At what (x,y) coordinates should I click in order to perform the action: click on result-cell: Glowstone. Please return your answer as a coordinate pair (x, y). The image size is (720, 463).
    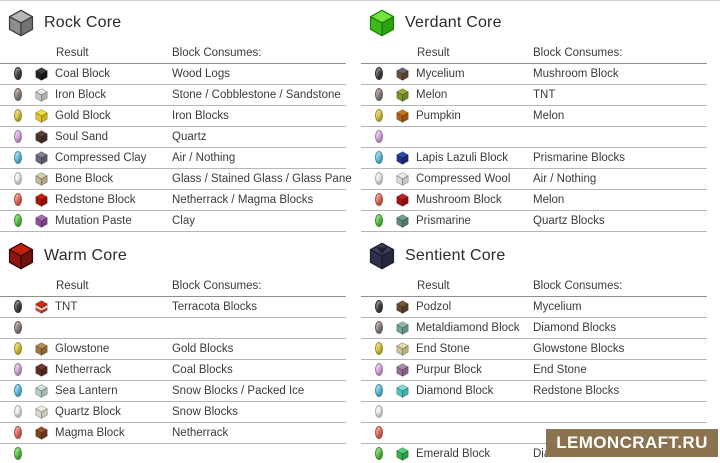
    Looking at the image, I should click on (82, 349).